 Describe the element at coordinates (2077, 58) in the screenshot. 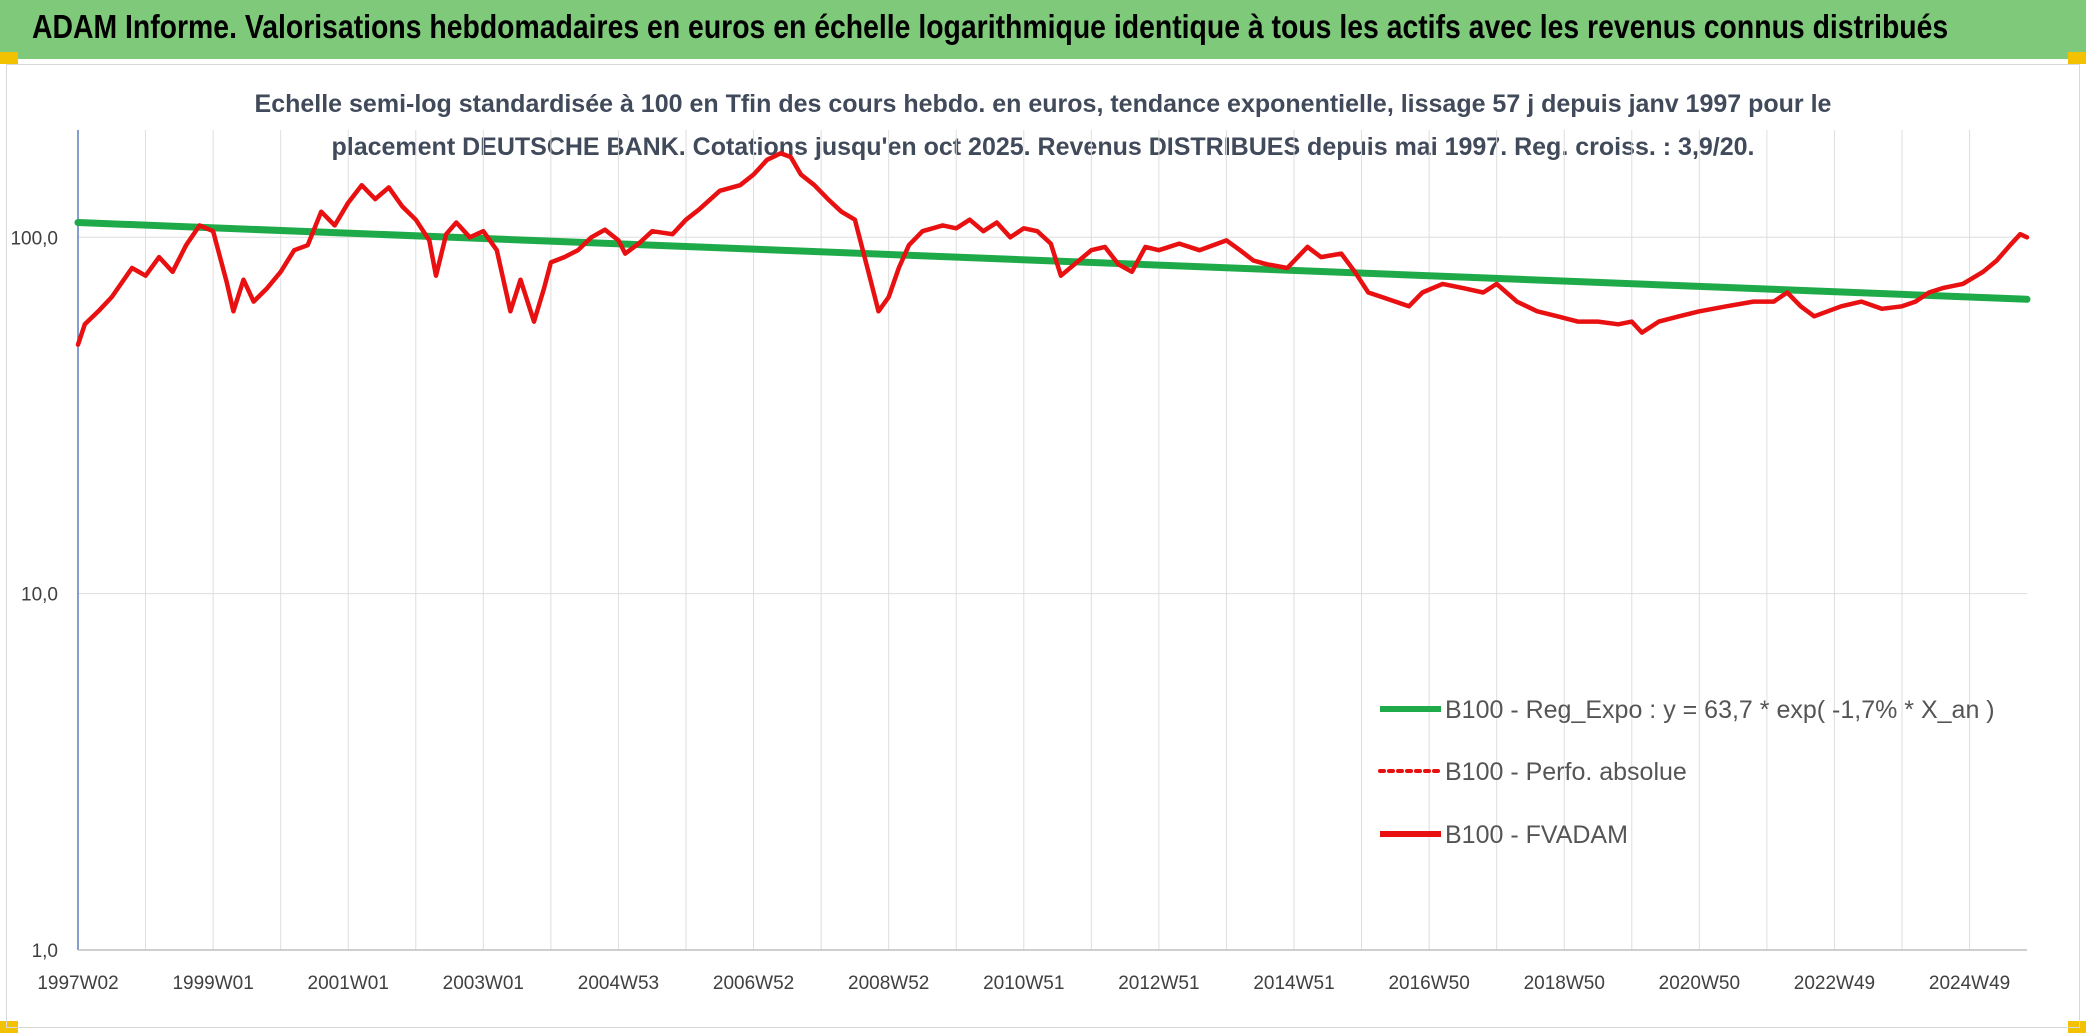

I see `corner-marker-top-right` at that location.